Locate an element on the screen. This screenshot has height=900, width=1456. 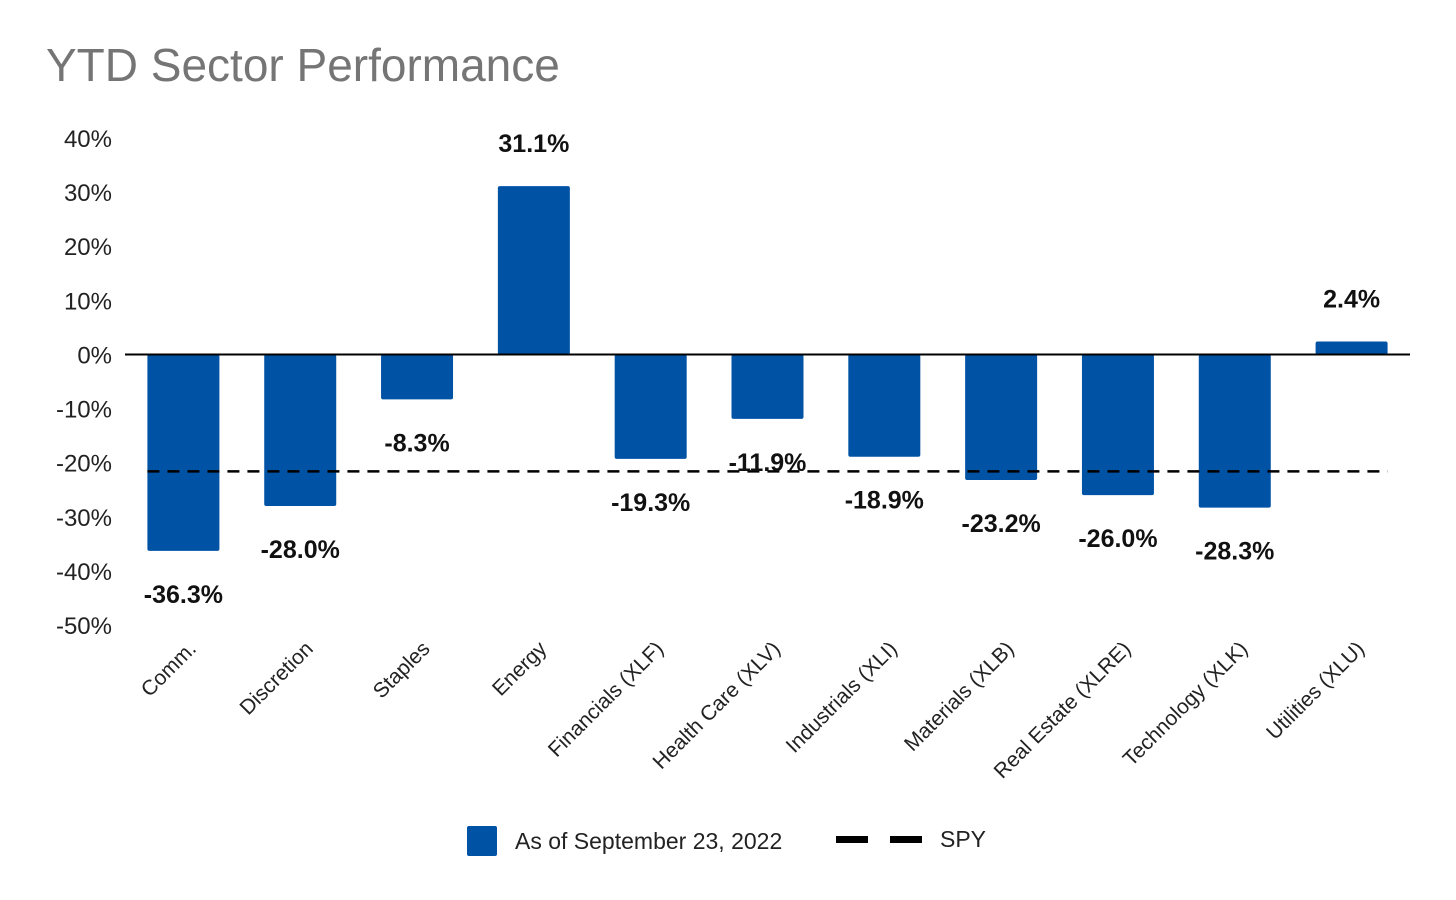
data-label: -36.3% is located at coordinates (183, 595).